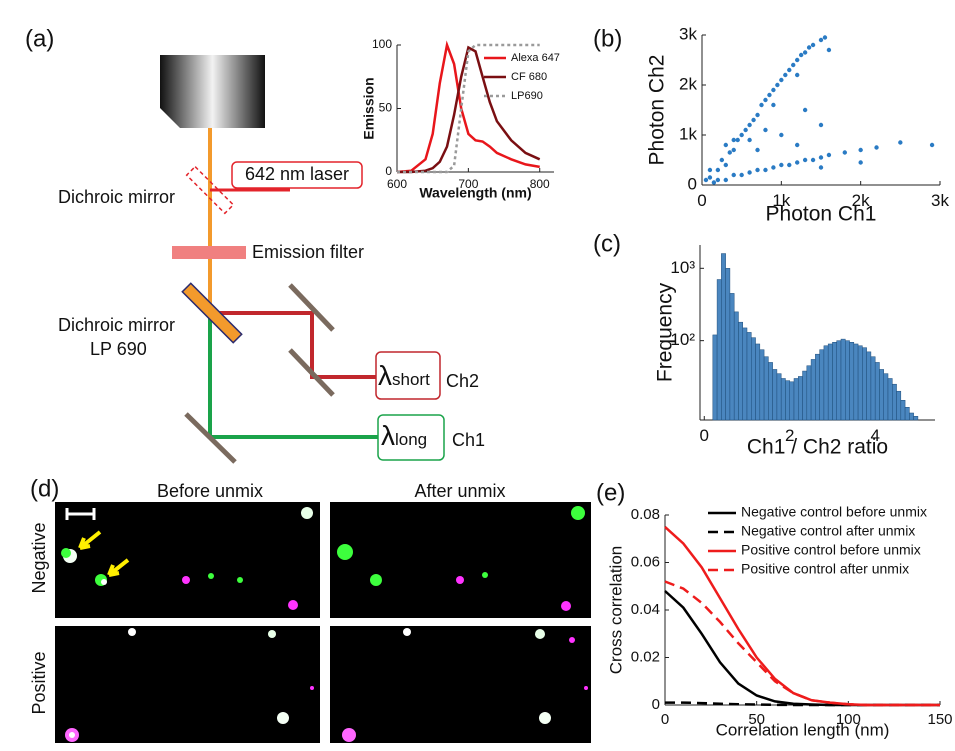 The width and height of the screenshot is (955, 751). I want to click on y-tick-label: 1k, so click(688, 133).